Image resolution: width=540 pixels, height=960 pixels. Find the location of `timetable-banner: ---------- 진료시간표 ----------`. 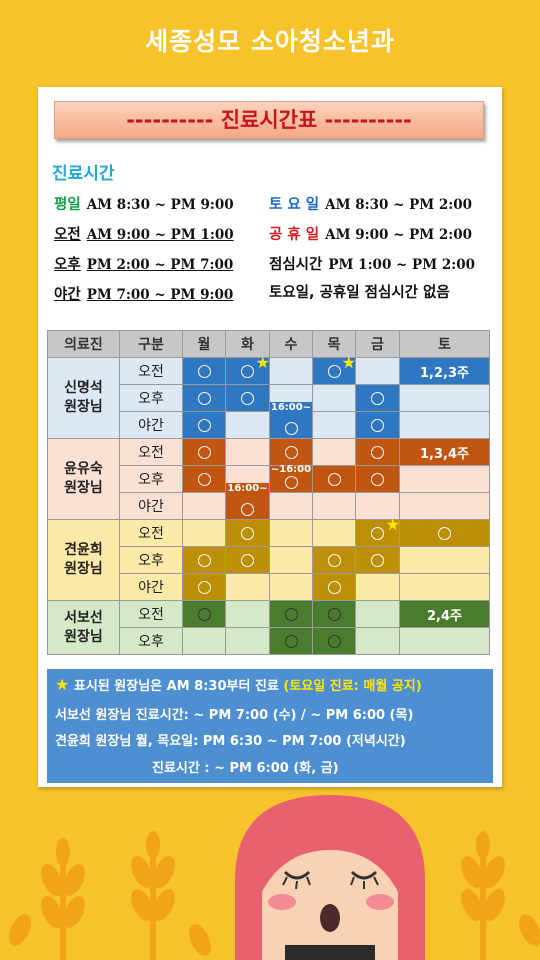

timetable-banner: ---------- 진료시간표 ---------- is located at coordinates (269, 120).